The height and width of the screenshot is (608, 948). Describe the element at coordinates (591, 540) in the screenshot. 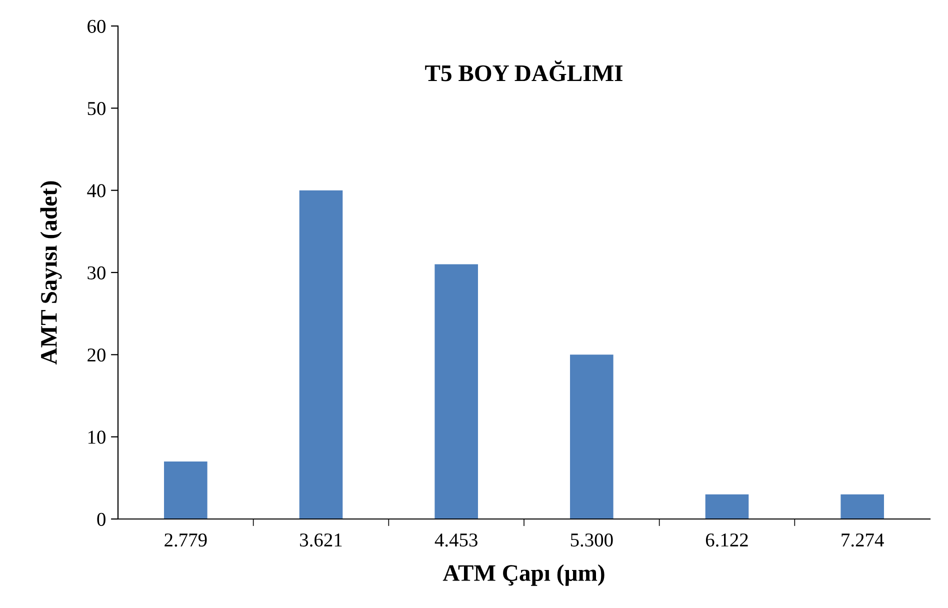

I see `x-tick-label: 5.300` at that location.